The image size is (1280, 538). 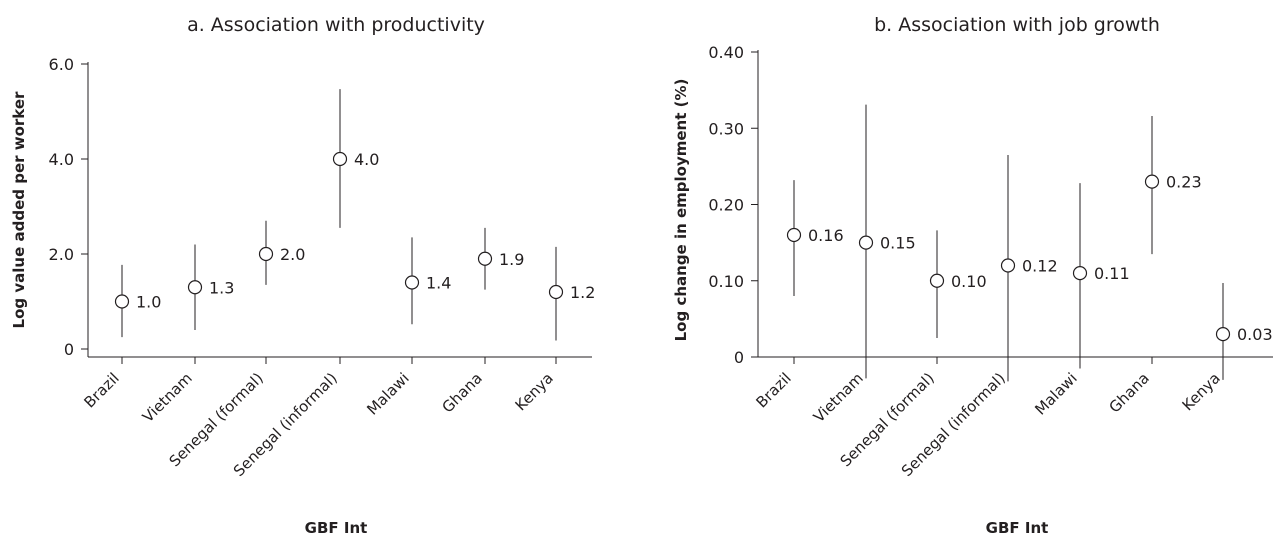 I want to click on panel-b-data-label: 0.23, so click(x=1184, y=182).